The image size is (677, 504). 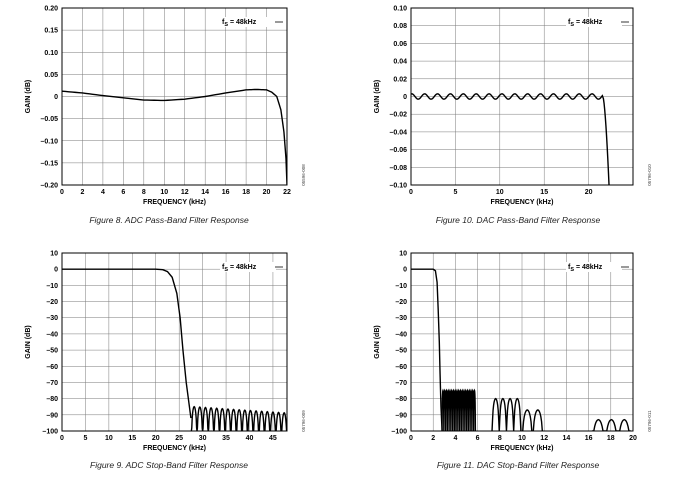 What do you see at coordinates (203, 438) in the screenshot?
I see `x-tick-label: 30` at bounding box center [203, 438].